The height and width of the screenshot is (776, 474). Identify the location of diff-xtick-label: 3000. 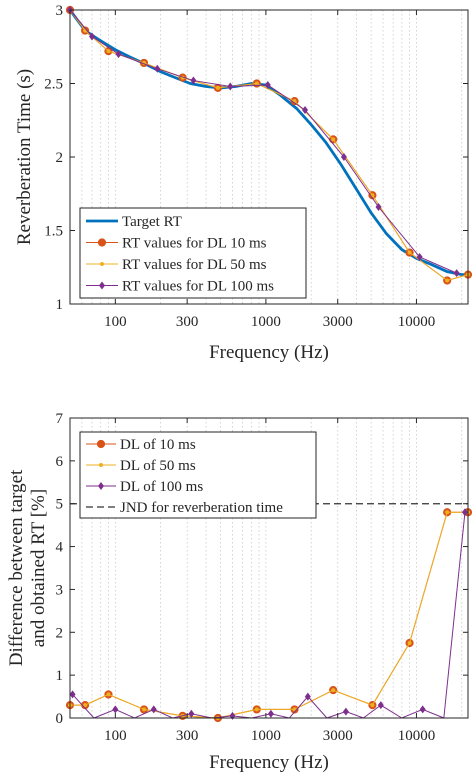
(338, 736).